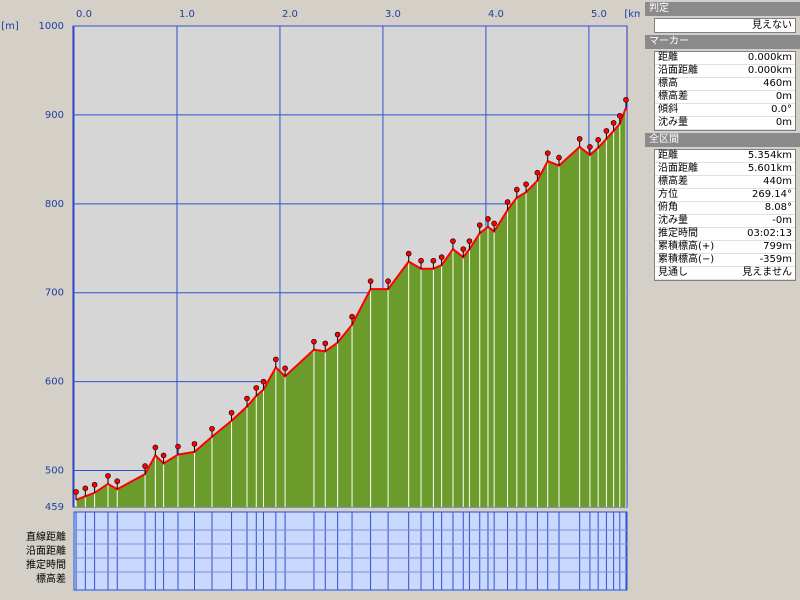 This screenshot has width=800, height=600. Describe the element at coordinates (725, 110) in the screenshot. I see `info-row: 傾斜 0.0°` at that location.